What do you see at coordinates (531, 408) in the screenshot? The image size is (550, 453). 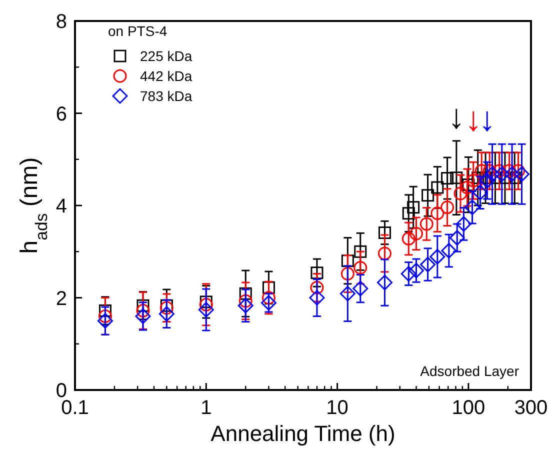 I see `x-tick-label: 300` at bounding box center [531, 408].